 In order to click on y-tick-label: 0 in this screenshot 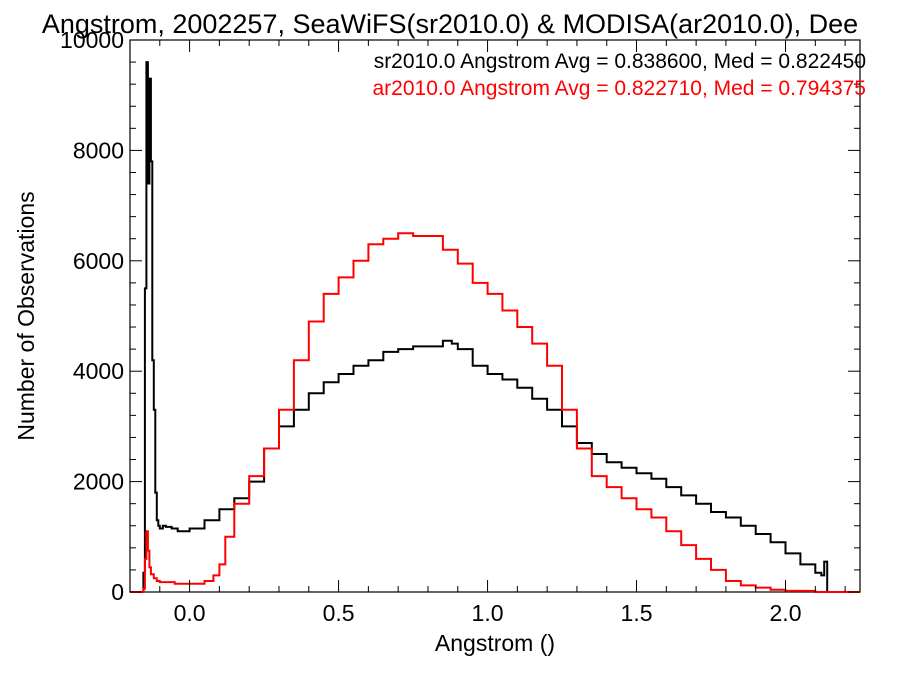, I will do `click(117, 592)`.